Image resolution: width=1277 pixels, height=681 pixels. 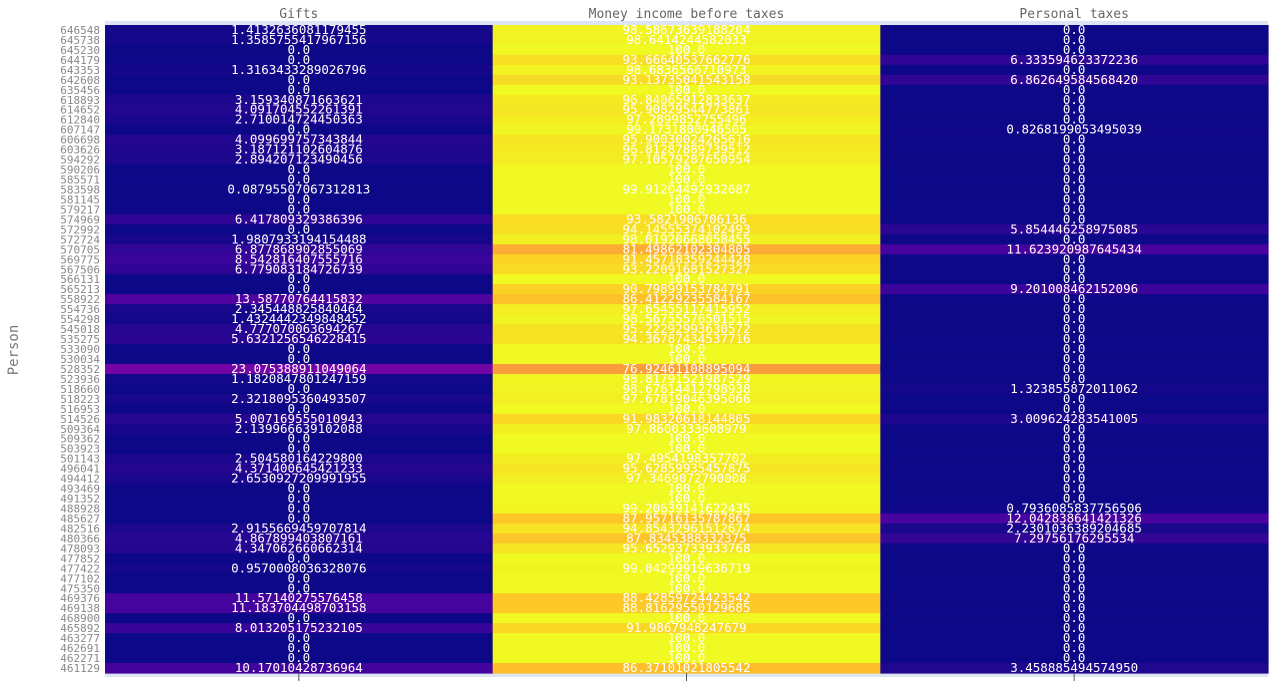 I want to click on cell-value-label: 93.22091681527327, so click(x=687, y=268).